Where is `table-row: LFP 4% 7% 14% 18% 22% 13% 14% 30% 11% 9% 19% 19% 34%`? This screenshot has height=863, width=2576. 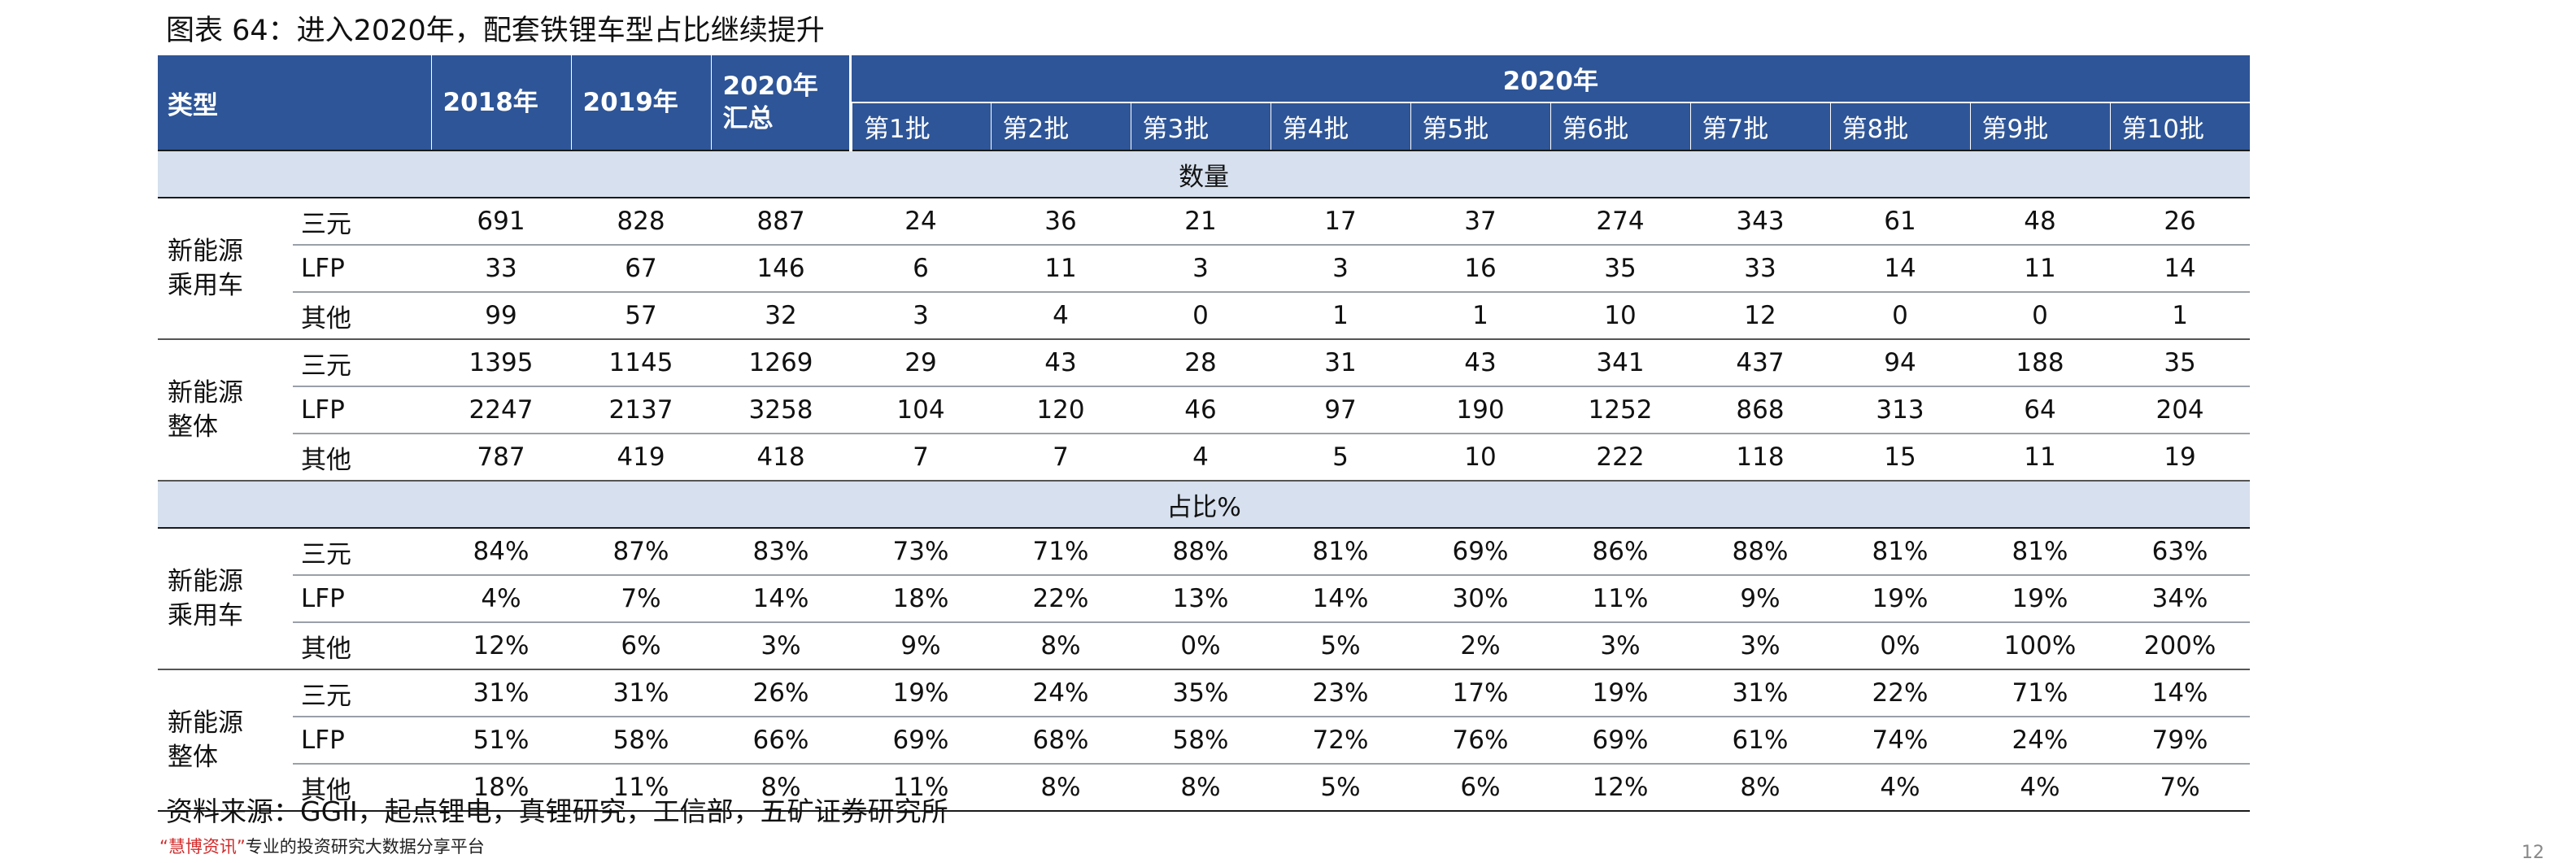
table-row: LFP 4% 7% 14% 18% 22% 13% 14% 30% 11% 9% 19% 19% 34% is located at coordinates (1204, 599).